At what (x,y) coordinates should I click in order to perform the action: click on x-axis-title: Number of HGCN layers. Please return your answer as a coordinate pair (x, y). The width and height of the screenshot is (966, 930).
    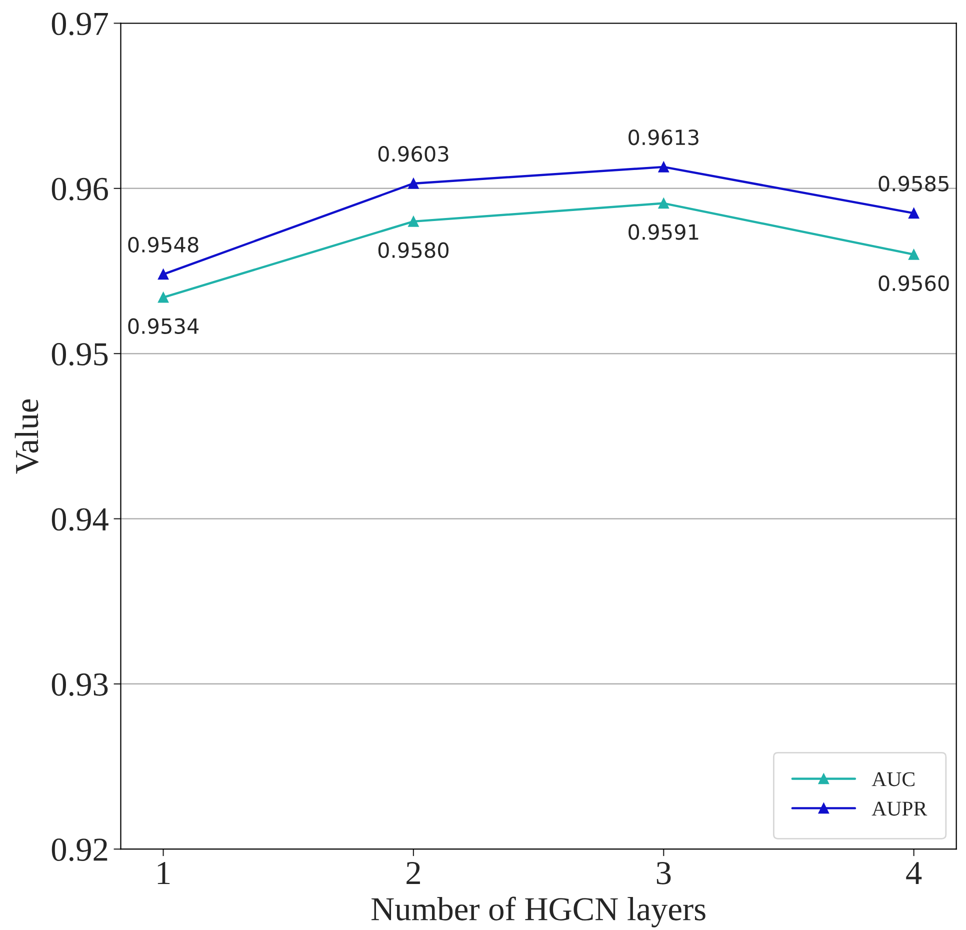
    Looking at the image, I should click on (538, 912).